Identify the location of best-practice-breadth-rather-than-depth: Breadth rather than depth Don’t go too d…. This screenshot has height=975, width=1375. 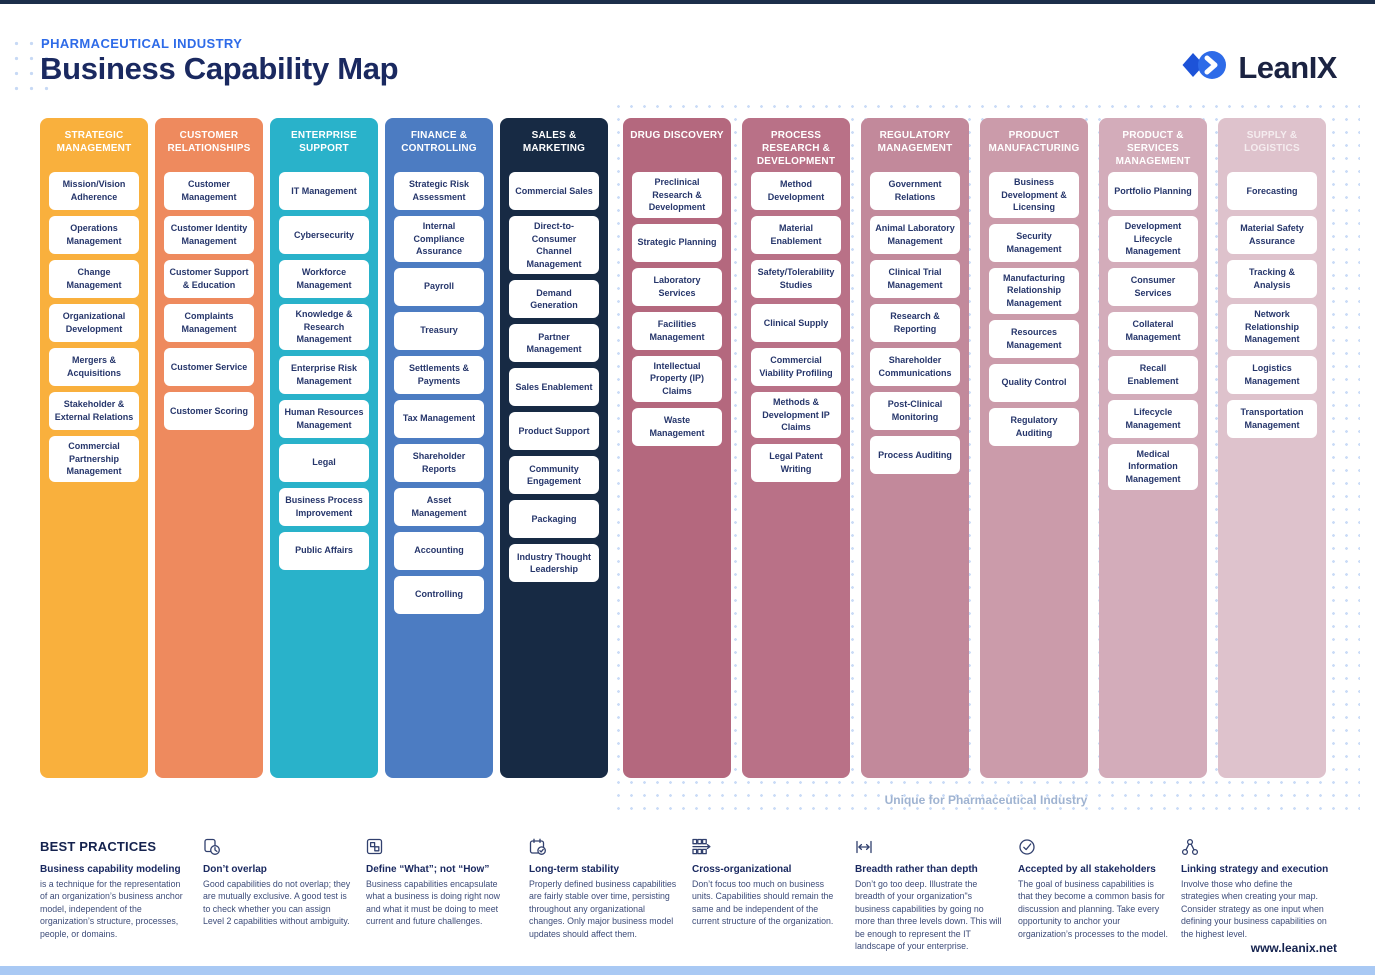
(930, 895).